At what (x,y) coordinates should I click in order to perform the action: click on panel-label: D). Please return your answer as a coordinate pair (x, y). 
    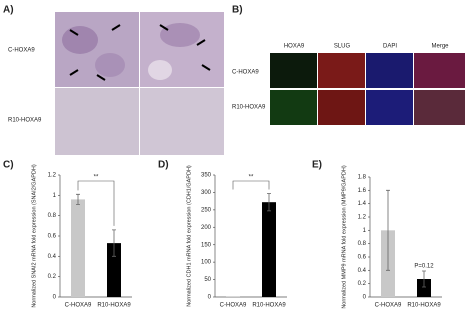
    Looking at the image, I should click on (163, 165).